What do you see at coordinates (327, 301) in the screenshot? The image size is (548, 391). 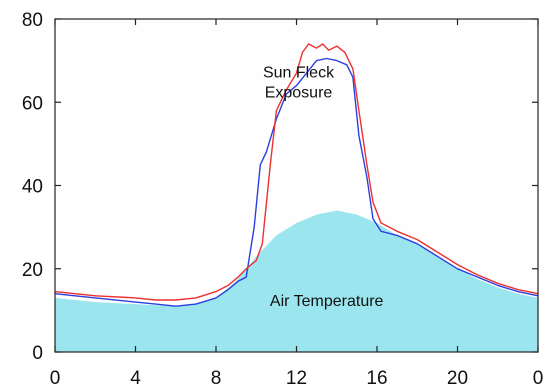 I see `air-temperature-label: Air Temperature` at bounding box center [327, 301].